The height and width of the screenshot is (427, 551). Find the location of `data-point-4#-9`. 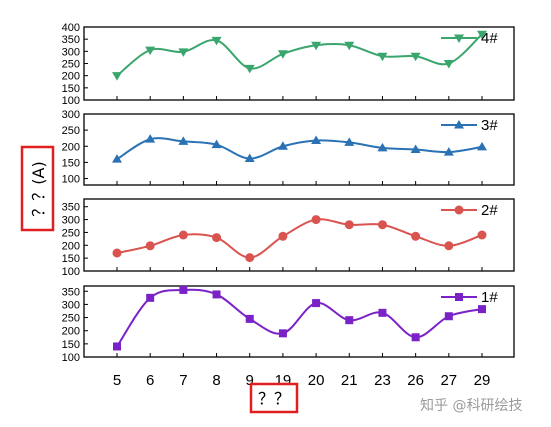

data-point-4#-9 is located at coordinates (249, 69).